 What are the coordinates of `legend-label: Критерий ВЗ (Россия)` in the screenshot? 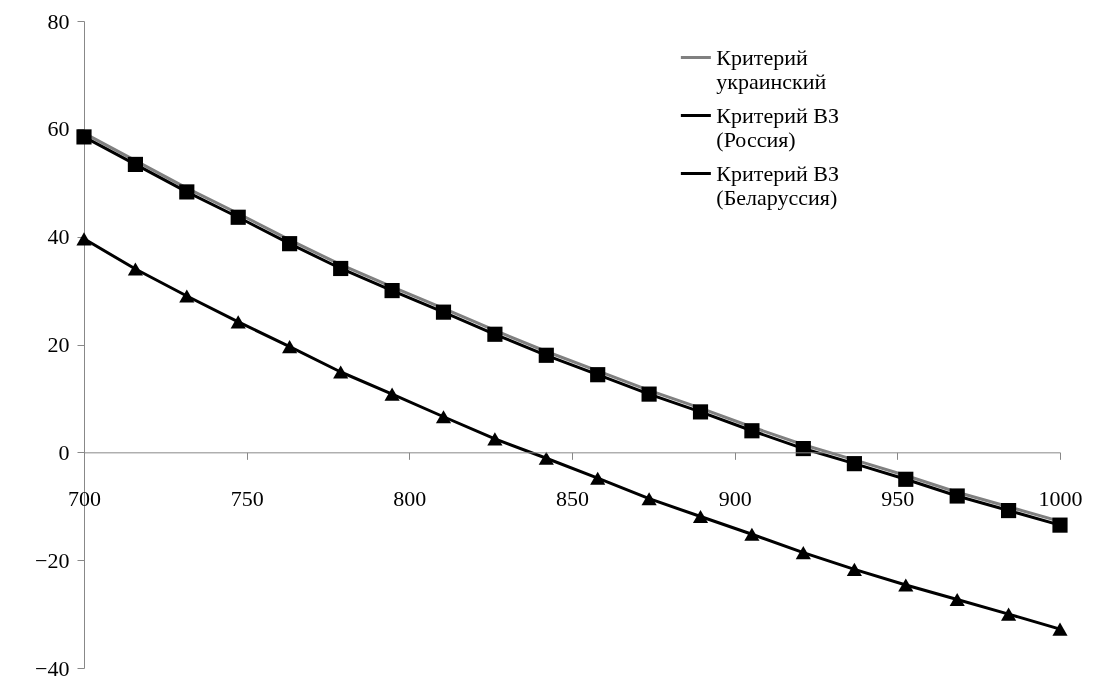 It's located at (777, 127).